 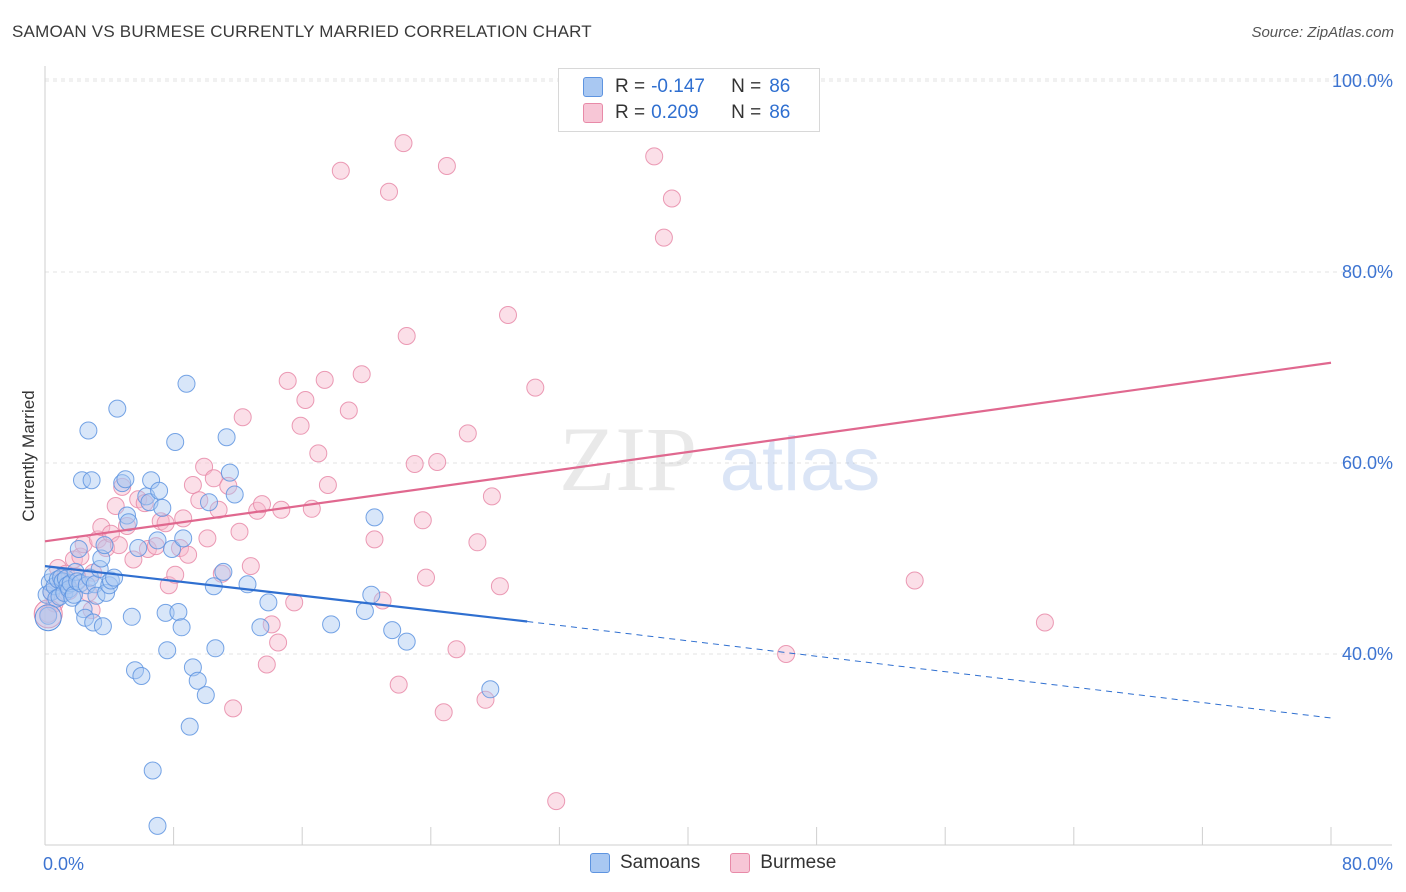 I want to click on y-tick-label: 60.0%, so click(x=1367, y=463).